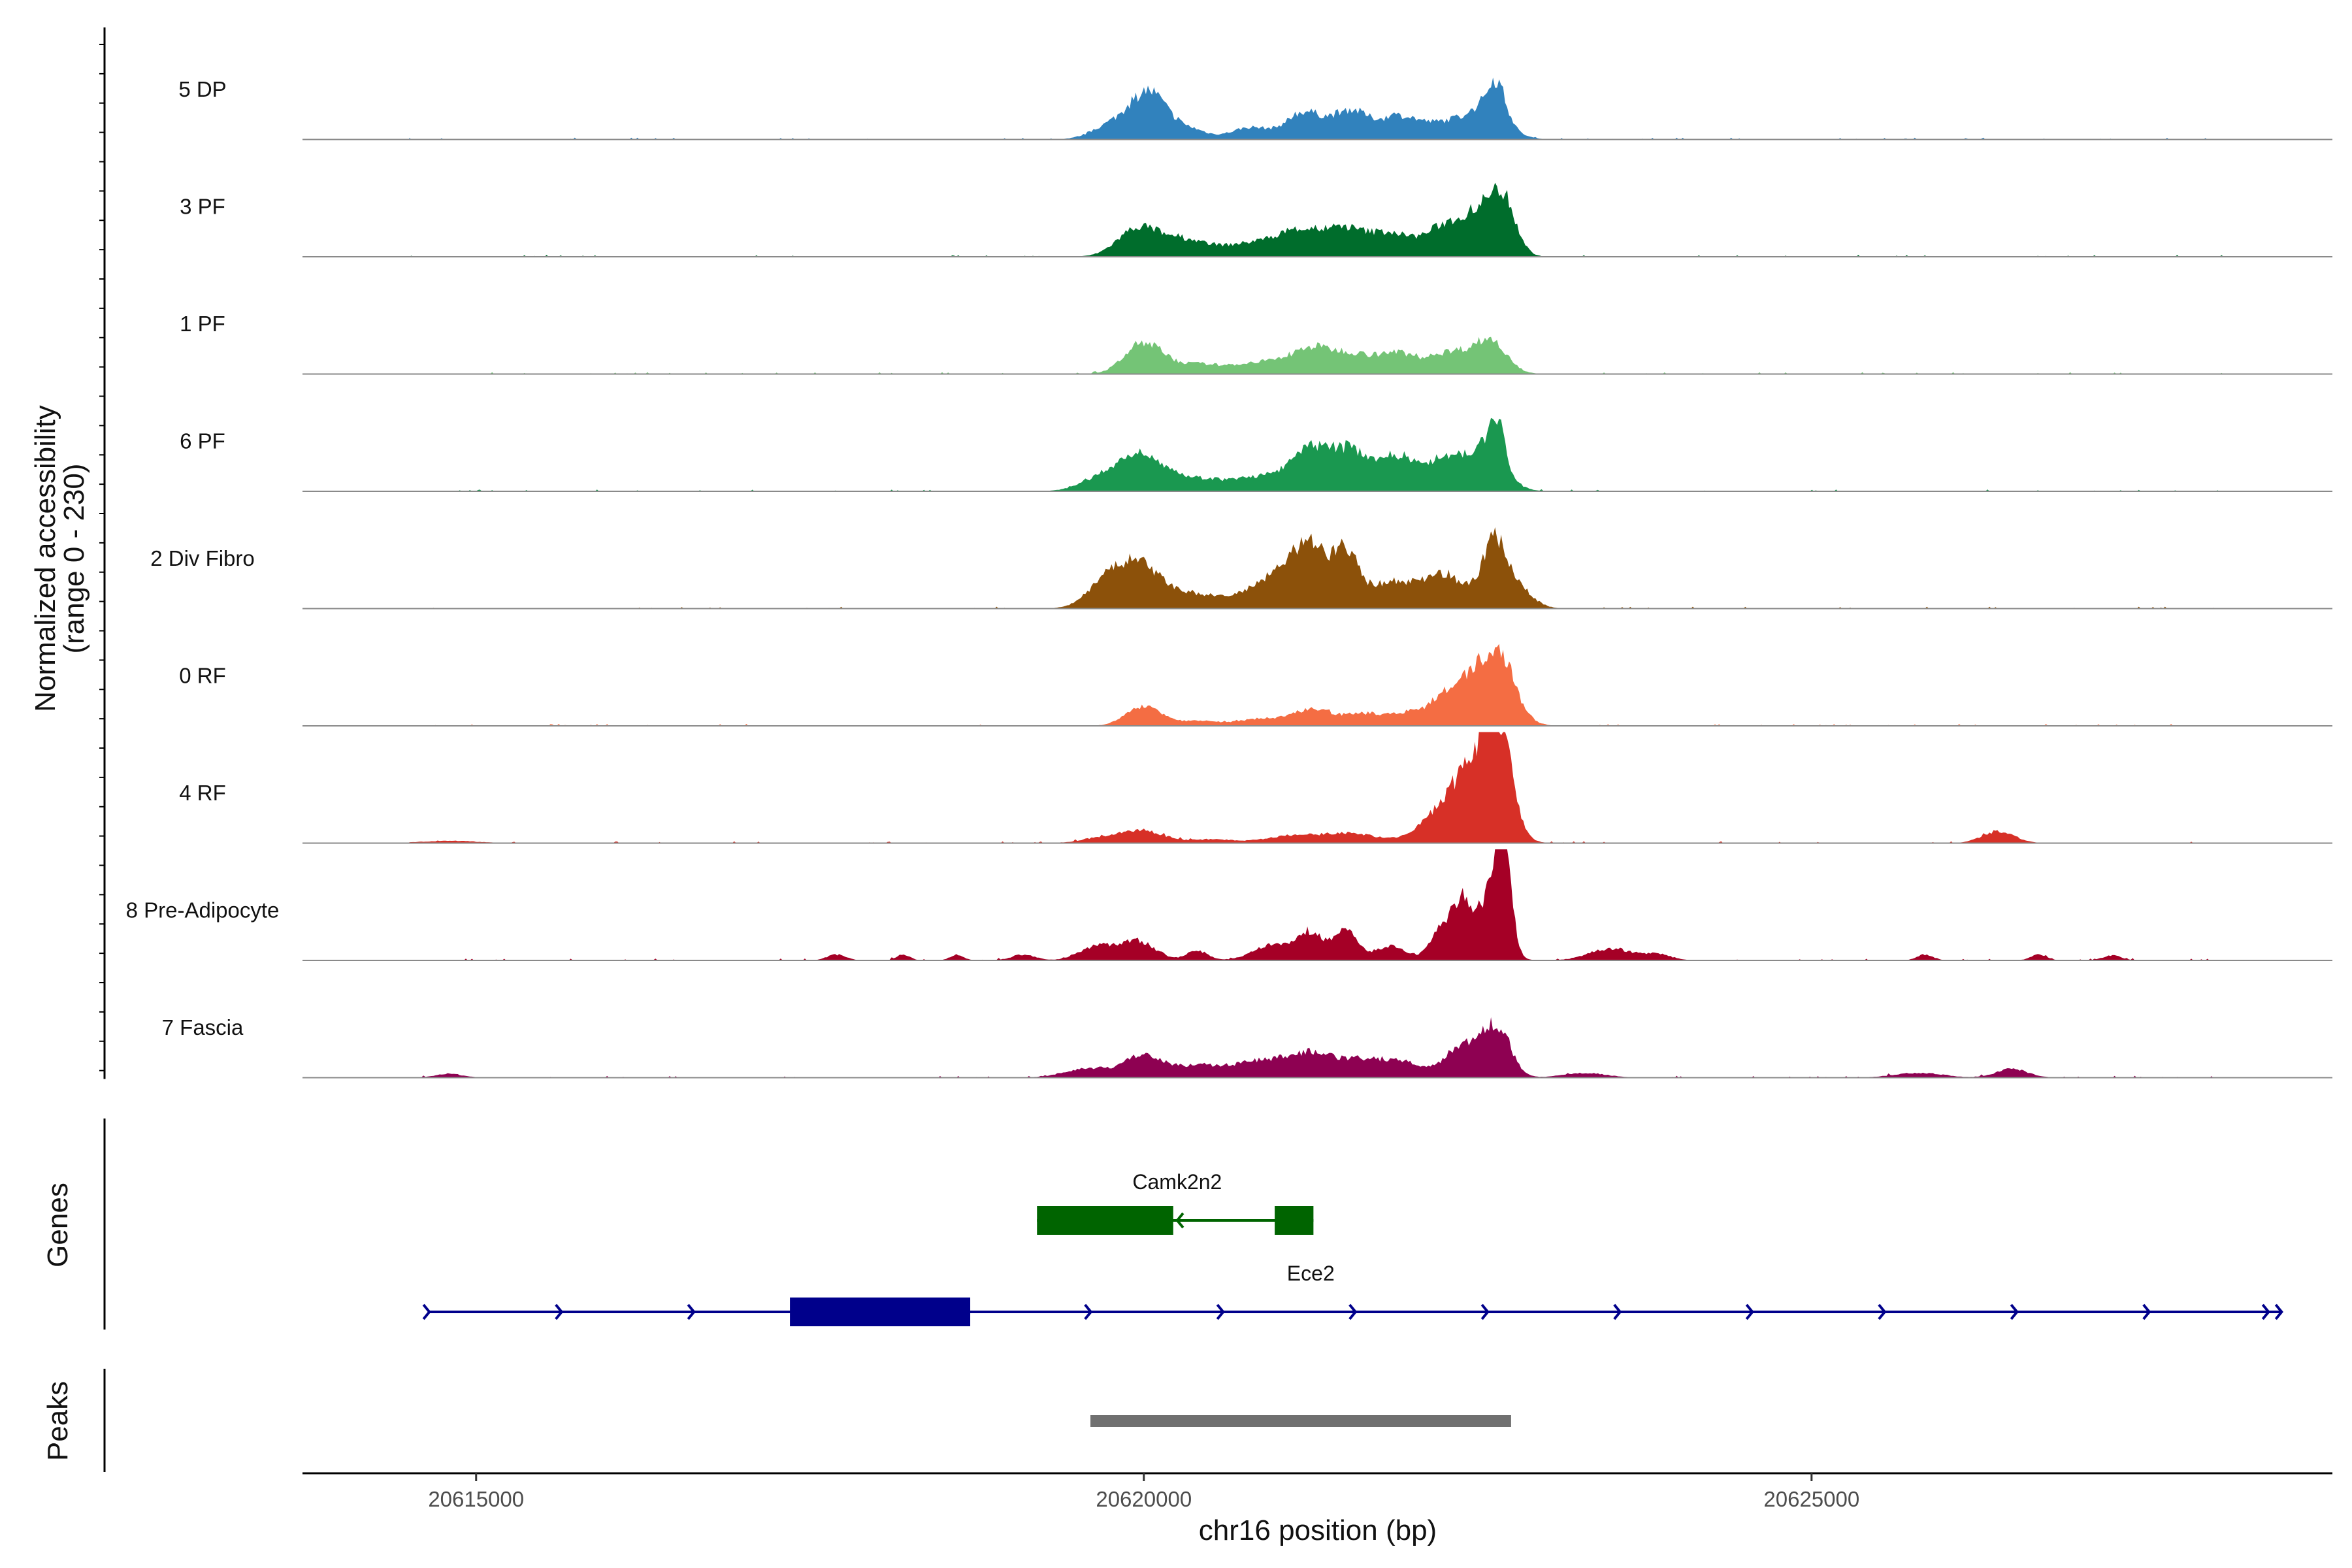  Describe the element at coordinates (58, 1225) in the screenshot. I see `genes-panel-title: Genes` at that location.